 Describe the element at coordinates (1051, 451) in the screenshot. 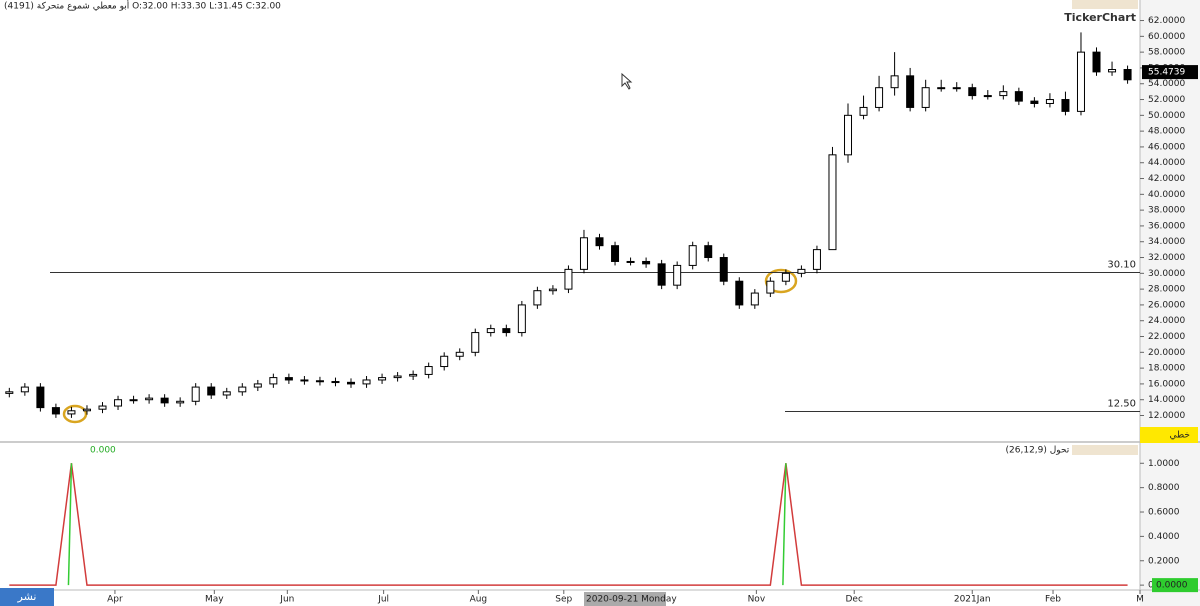

I see `indicator-title: توسعة تحول (26,12,9)` at that location.